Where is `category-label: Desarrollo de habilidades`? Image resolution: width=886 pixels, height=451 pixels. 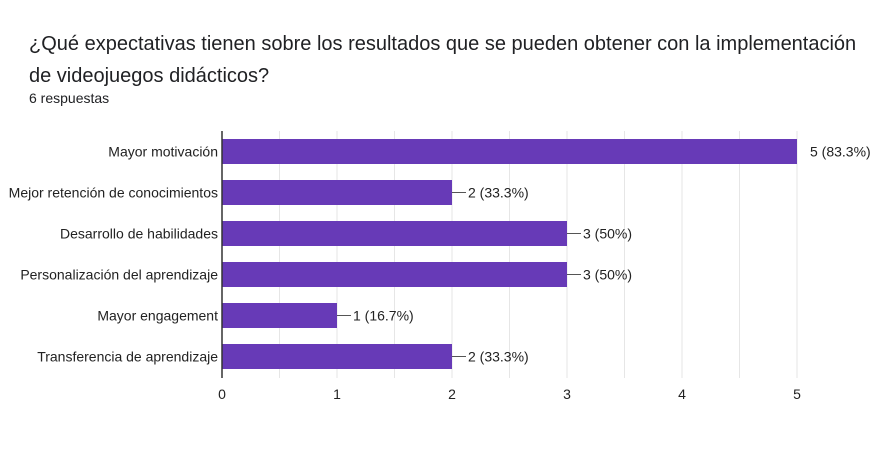
category-label: Desarrollo de habilidades is located at coordinates (139, 234).